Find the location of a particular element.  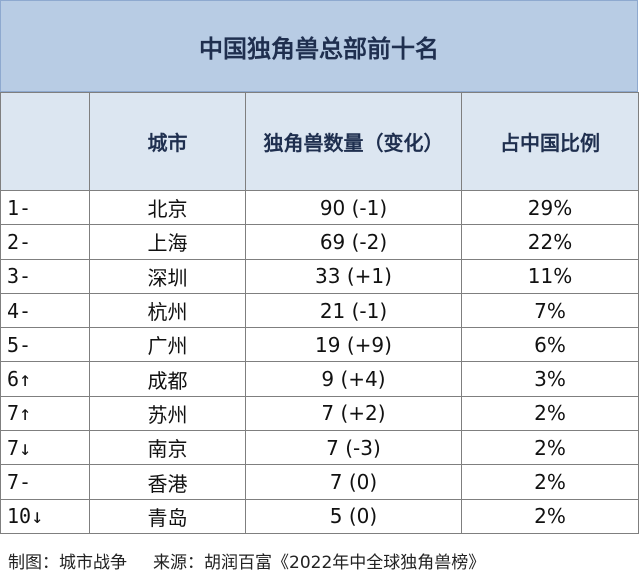

count-cell: 19 (+9) is located at coordinates (353, 345).